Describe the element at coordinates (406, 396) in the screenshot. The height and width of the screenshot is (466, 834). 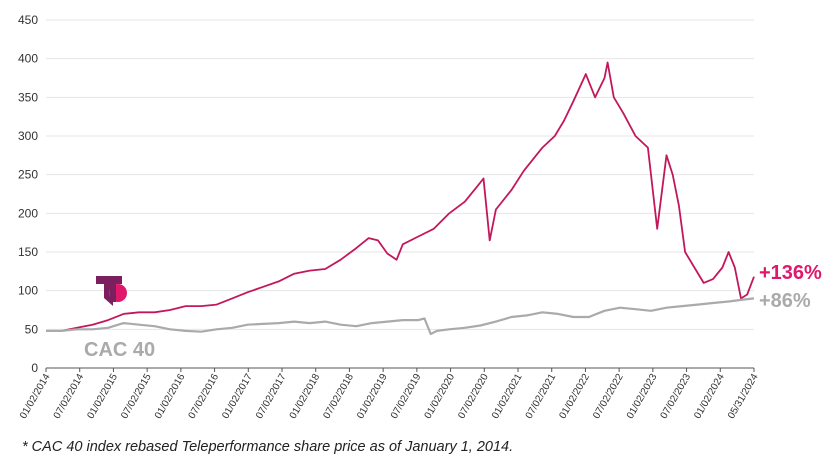
I see `x-tick-label: 07/02/2019` at that location.